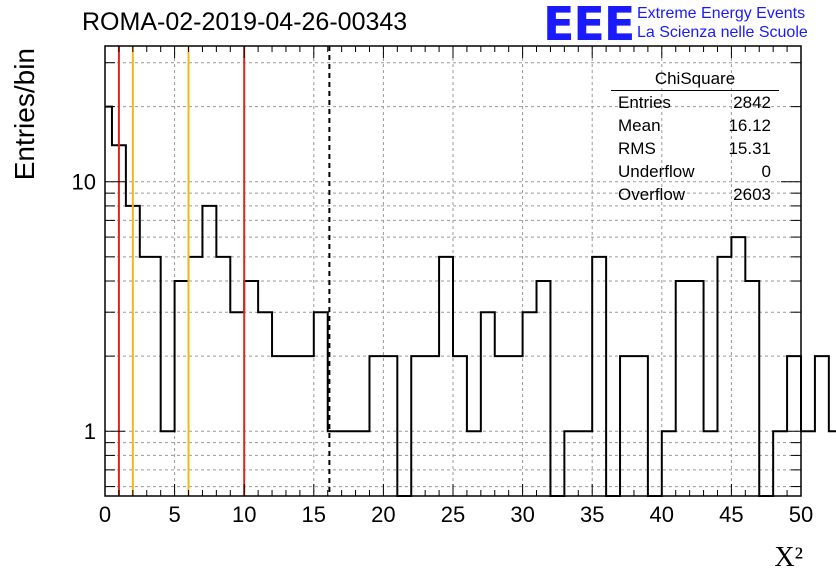  What do you see at coordinates (695, 194) in the screenshot?
I see `stats-row-overflow: Overflow 2603` at bounding box center [695, 194].